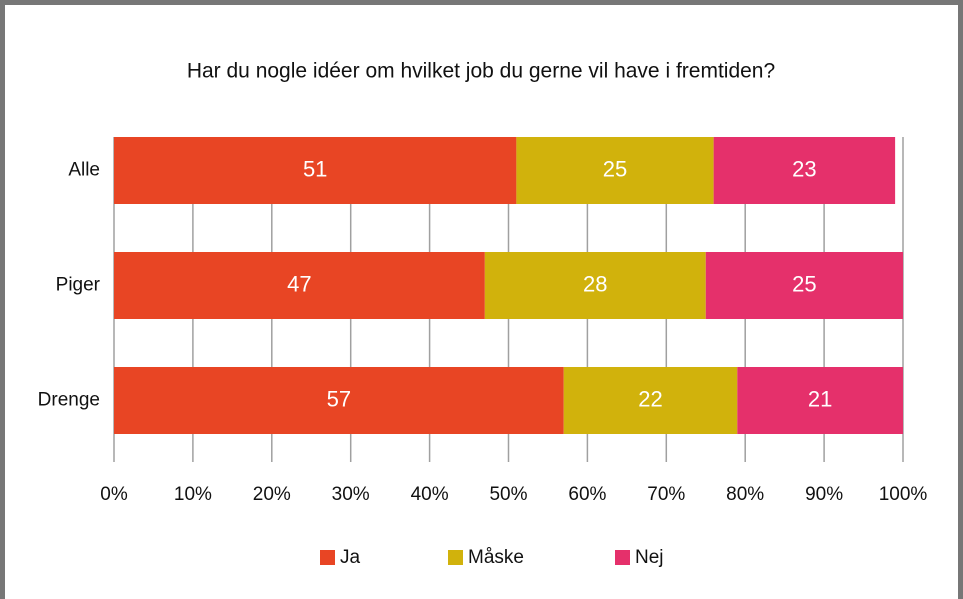 The width and height of the screenshot is (963, 599). I want to click on x-tick-label: 10%, so click(193, 494).